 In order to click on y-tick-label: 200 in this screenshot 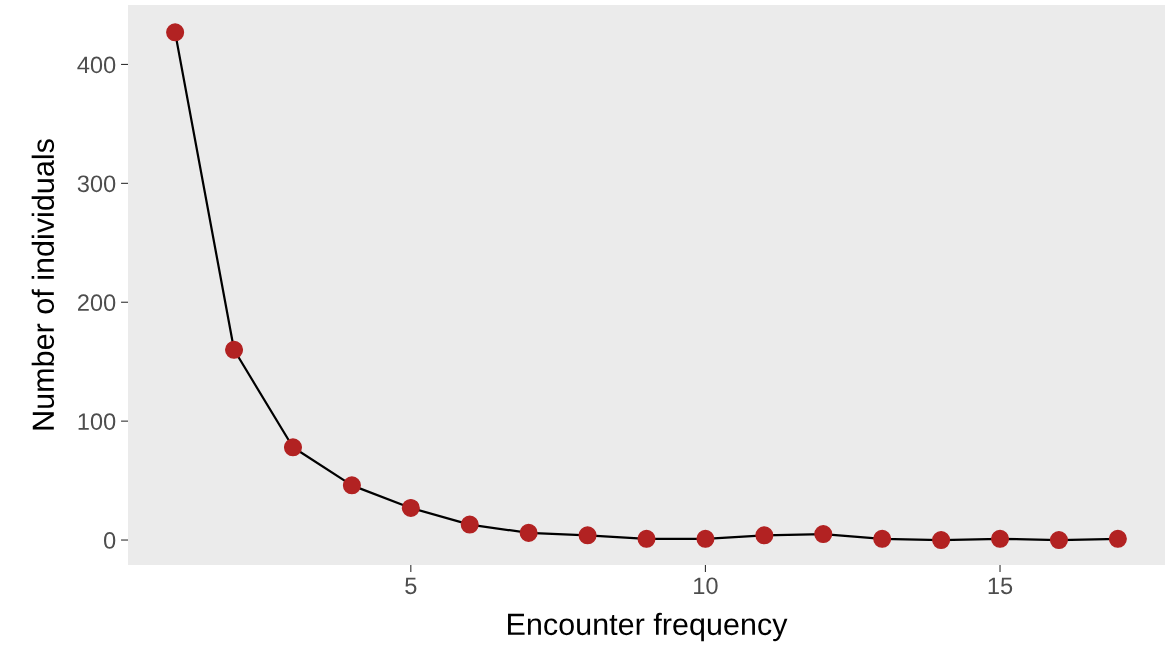, I will do `click(96, 303)`.